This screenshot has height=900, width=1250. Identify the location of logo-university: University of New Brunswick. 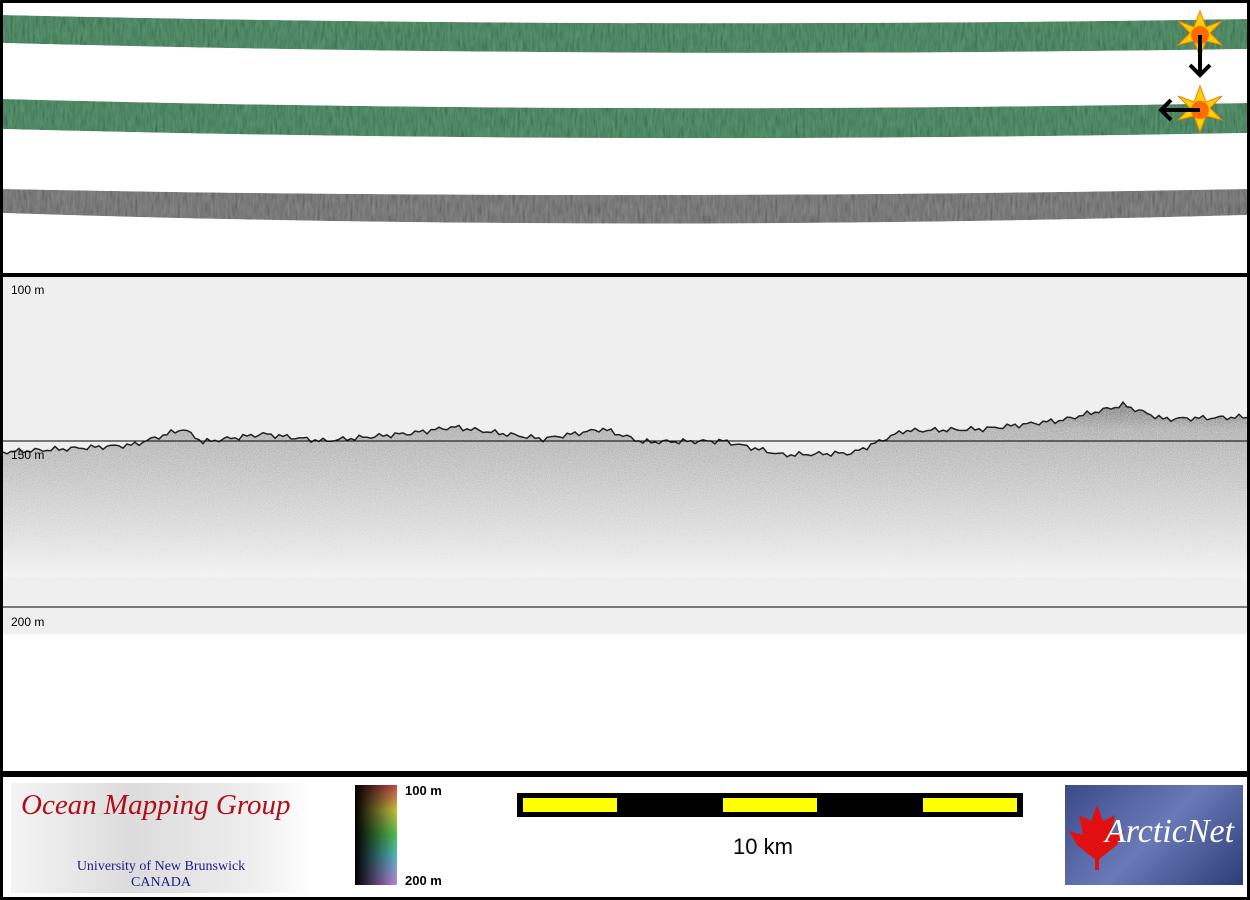
(161, 866).